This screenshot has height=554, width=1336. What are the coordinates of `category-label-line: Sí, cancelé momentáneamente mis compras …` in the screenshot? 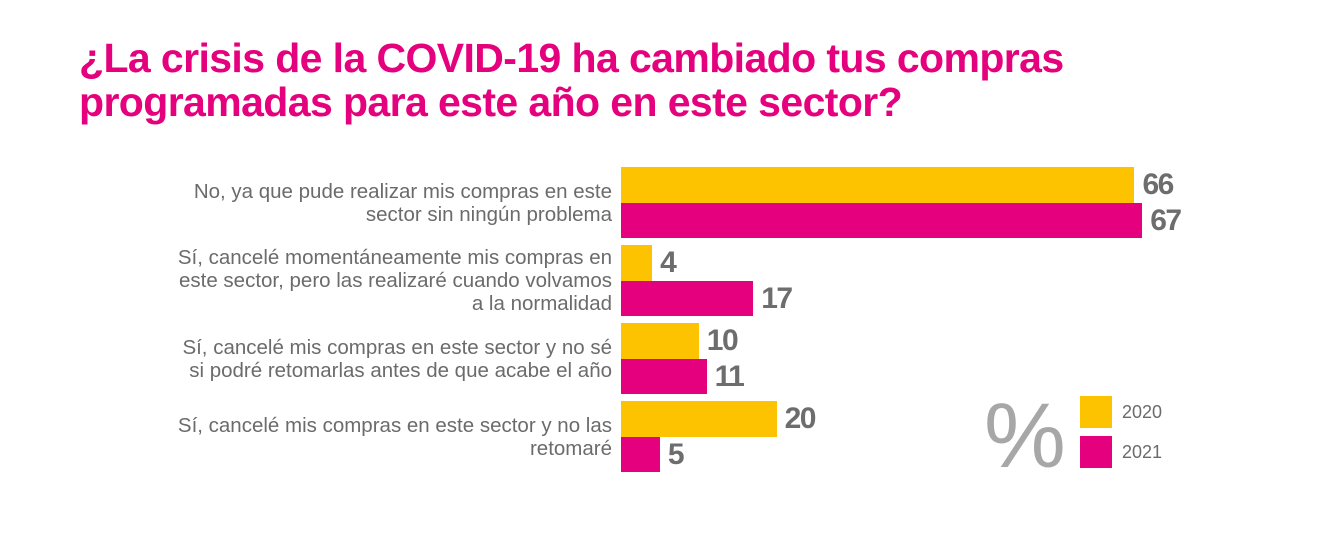 It's located at (394, 257).